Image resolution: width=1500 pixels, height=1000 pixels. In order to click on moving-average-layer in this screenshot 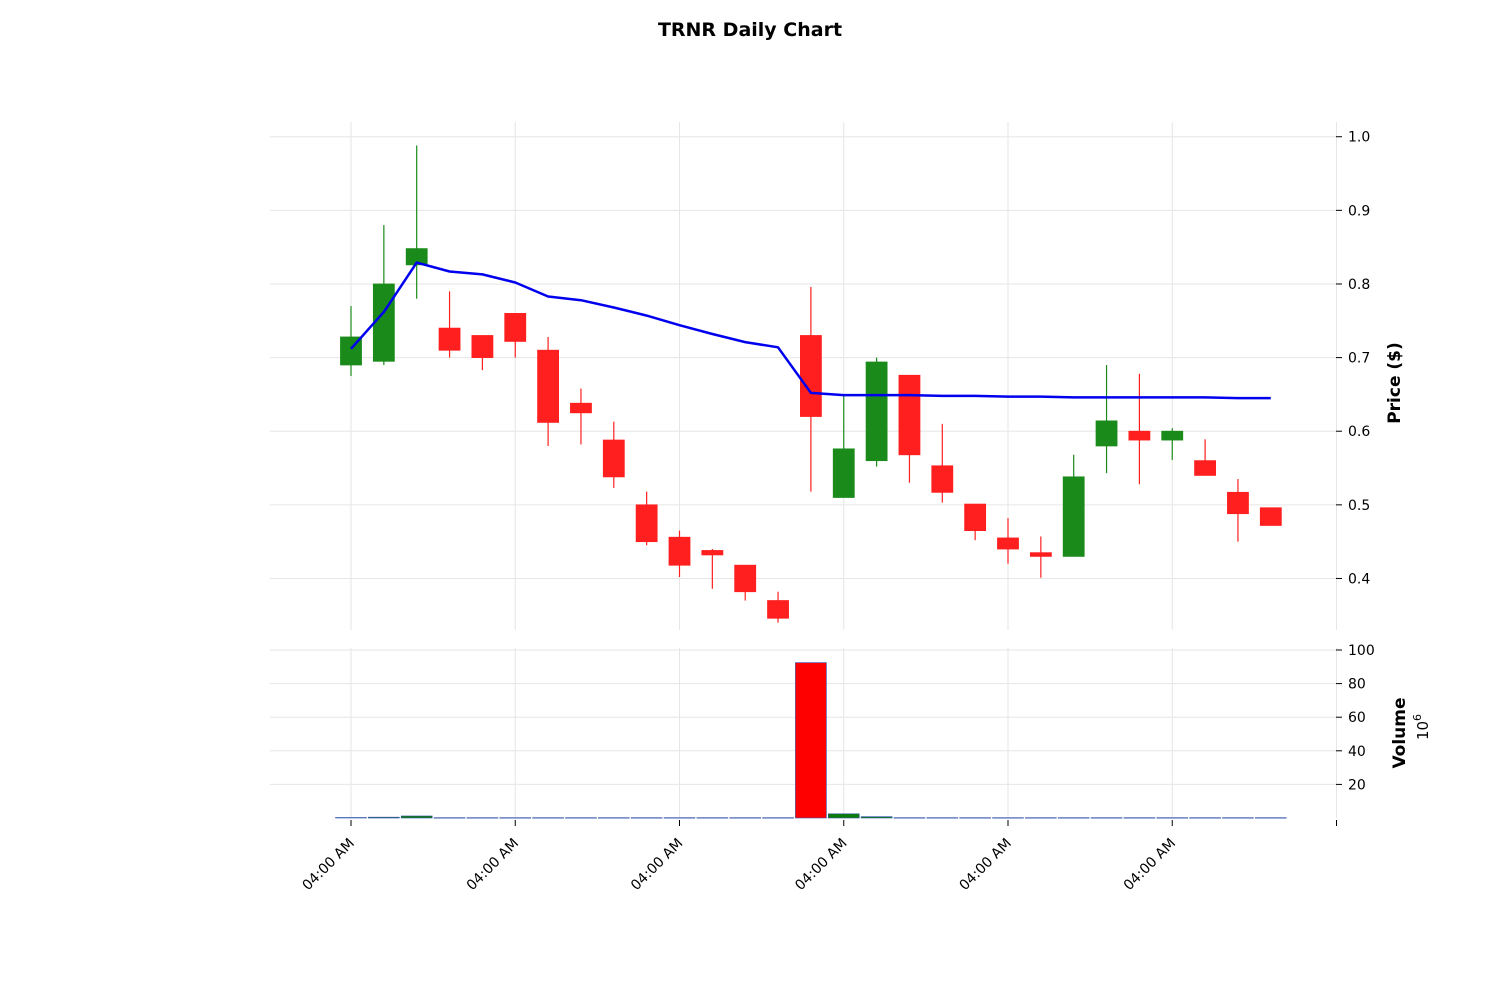, I will do `click(810, 330)`.